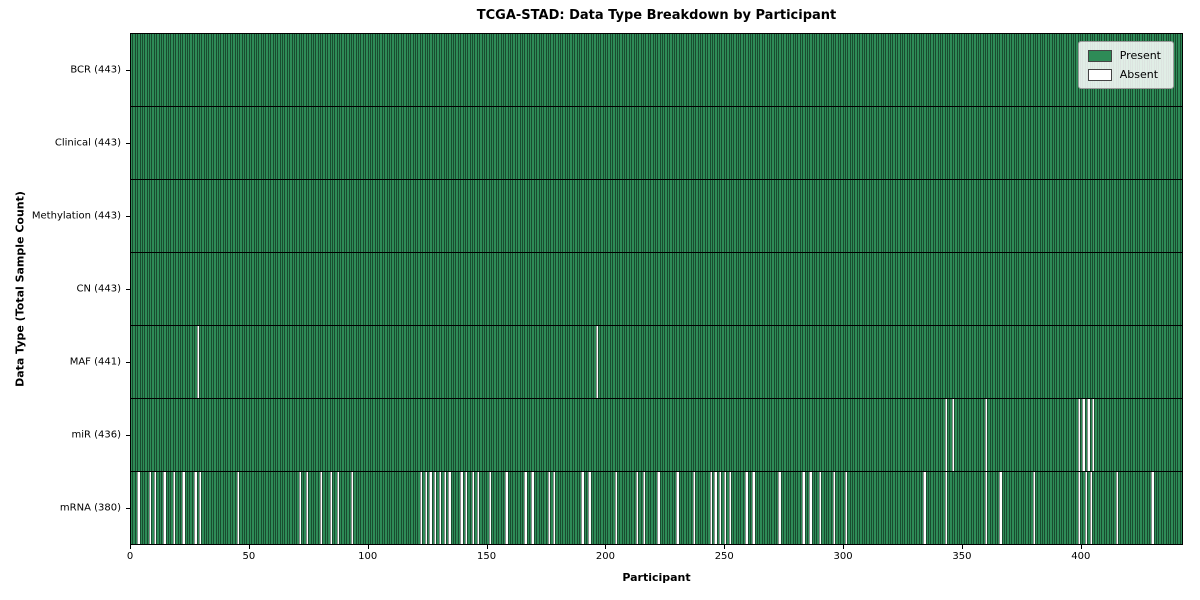 This screenshot has height=600, width=1200. What do you see at coordinates (486, 556) in the screenshot?
I see `x-tick-label: 150` at bounding box center [486, 556].